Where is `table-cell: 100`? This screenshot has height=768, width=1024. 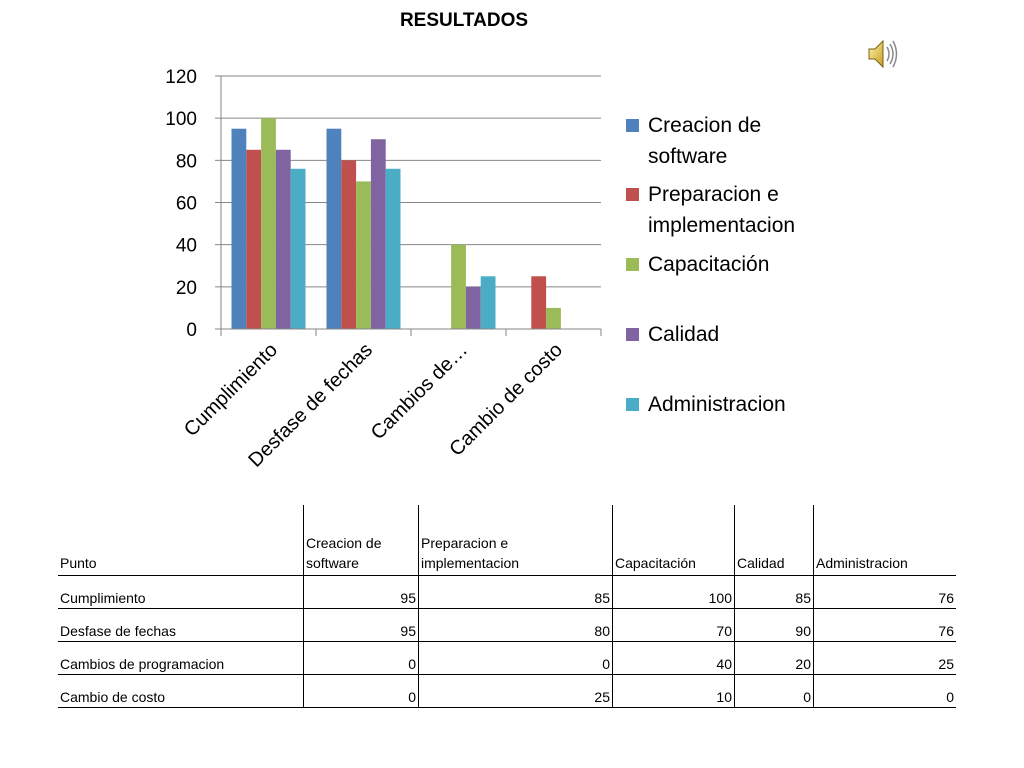
table-cell: 100 is located at coordinates (673, 592).